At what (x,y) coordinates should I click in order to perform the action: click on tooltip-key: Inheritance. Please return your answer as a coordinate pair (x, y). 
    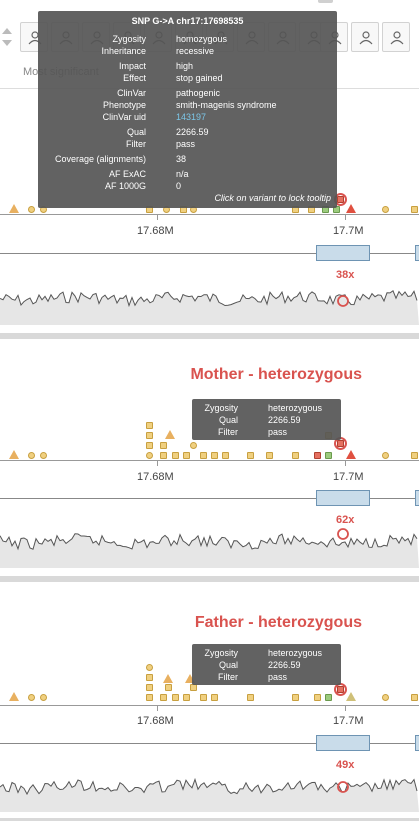
    Looking at the image, I should click on (123, 51).